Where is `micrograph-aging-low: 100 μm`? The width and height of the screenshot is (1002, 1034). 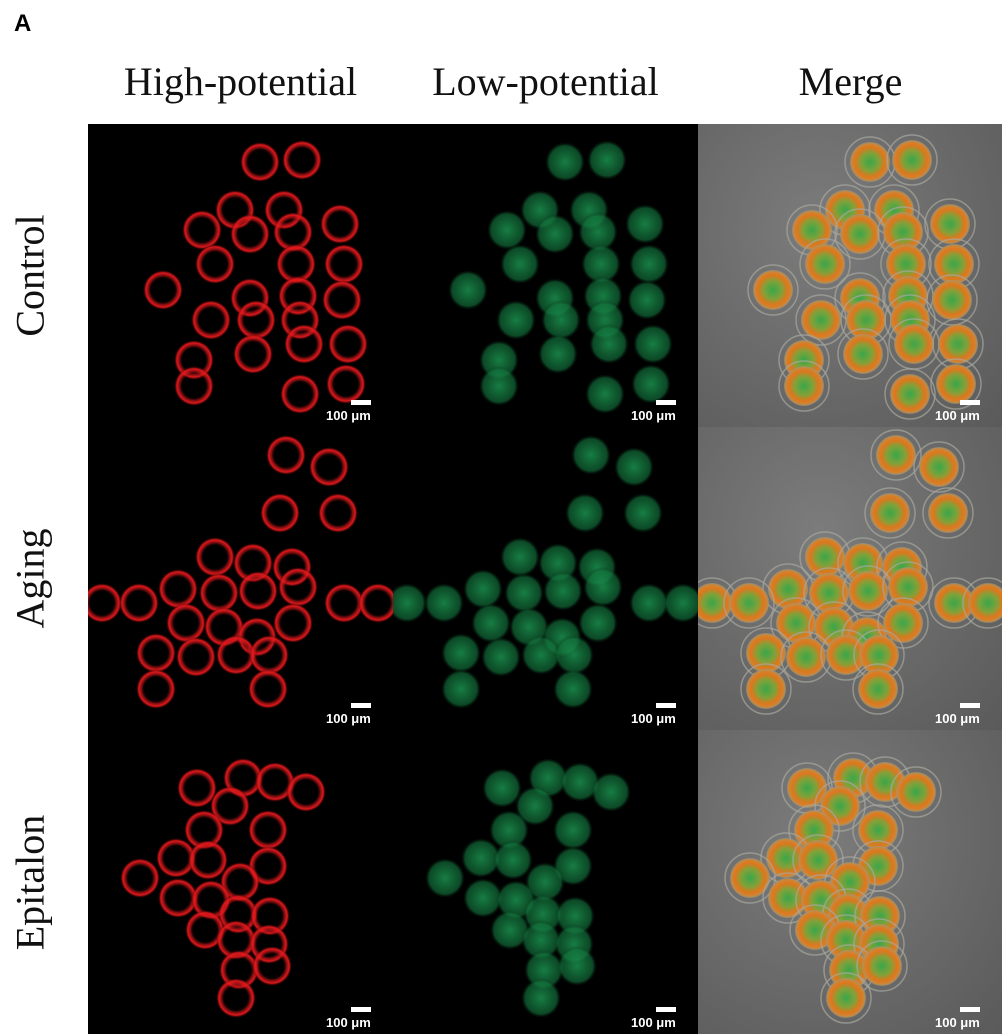
micrograph-aging-low: 100 μm is located at coordinates (545, 578).